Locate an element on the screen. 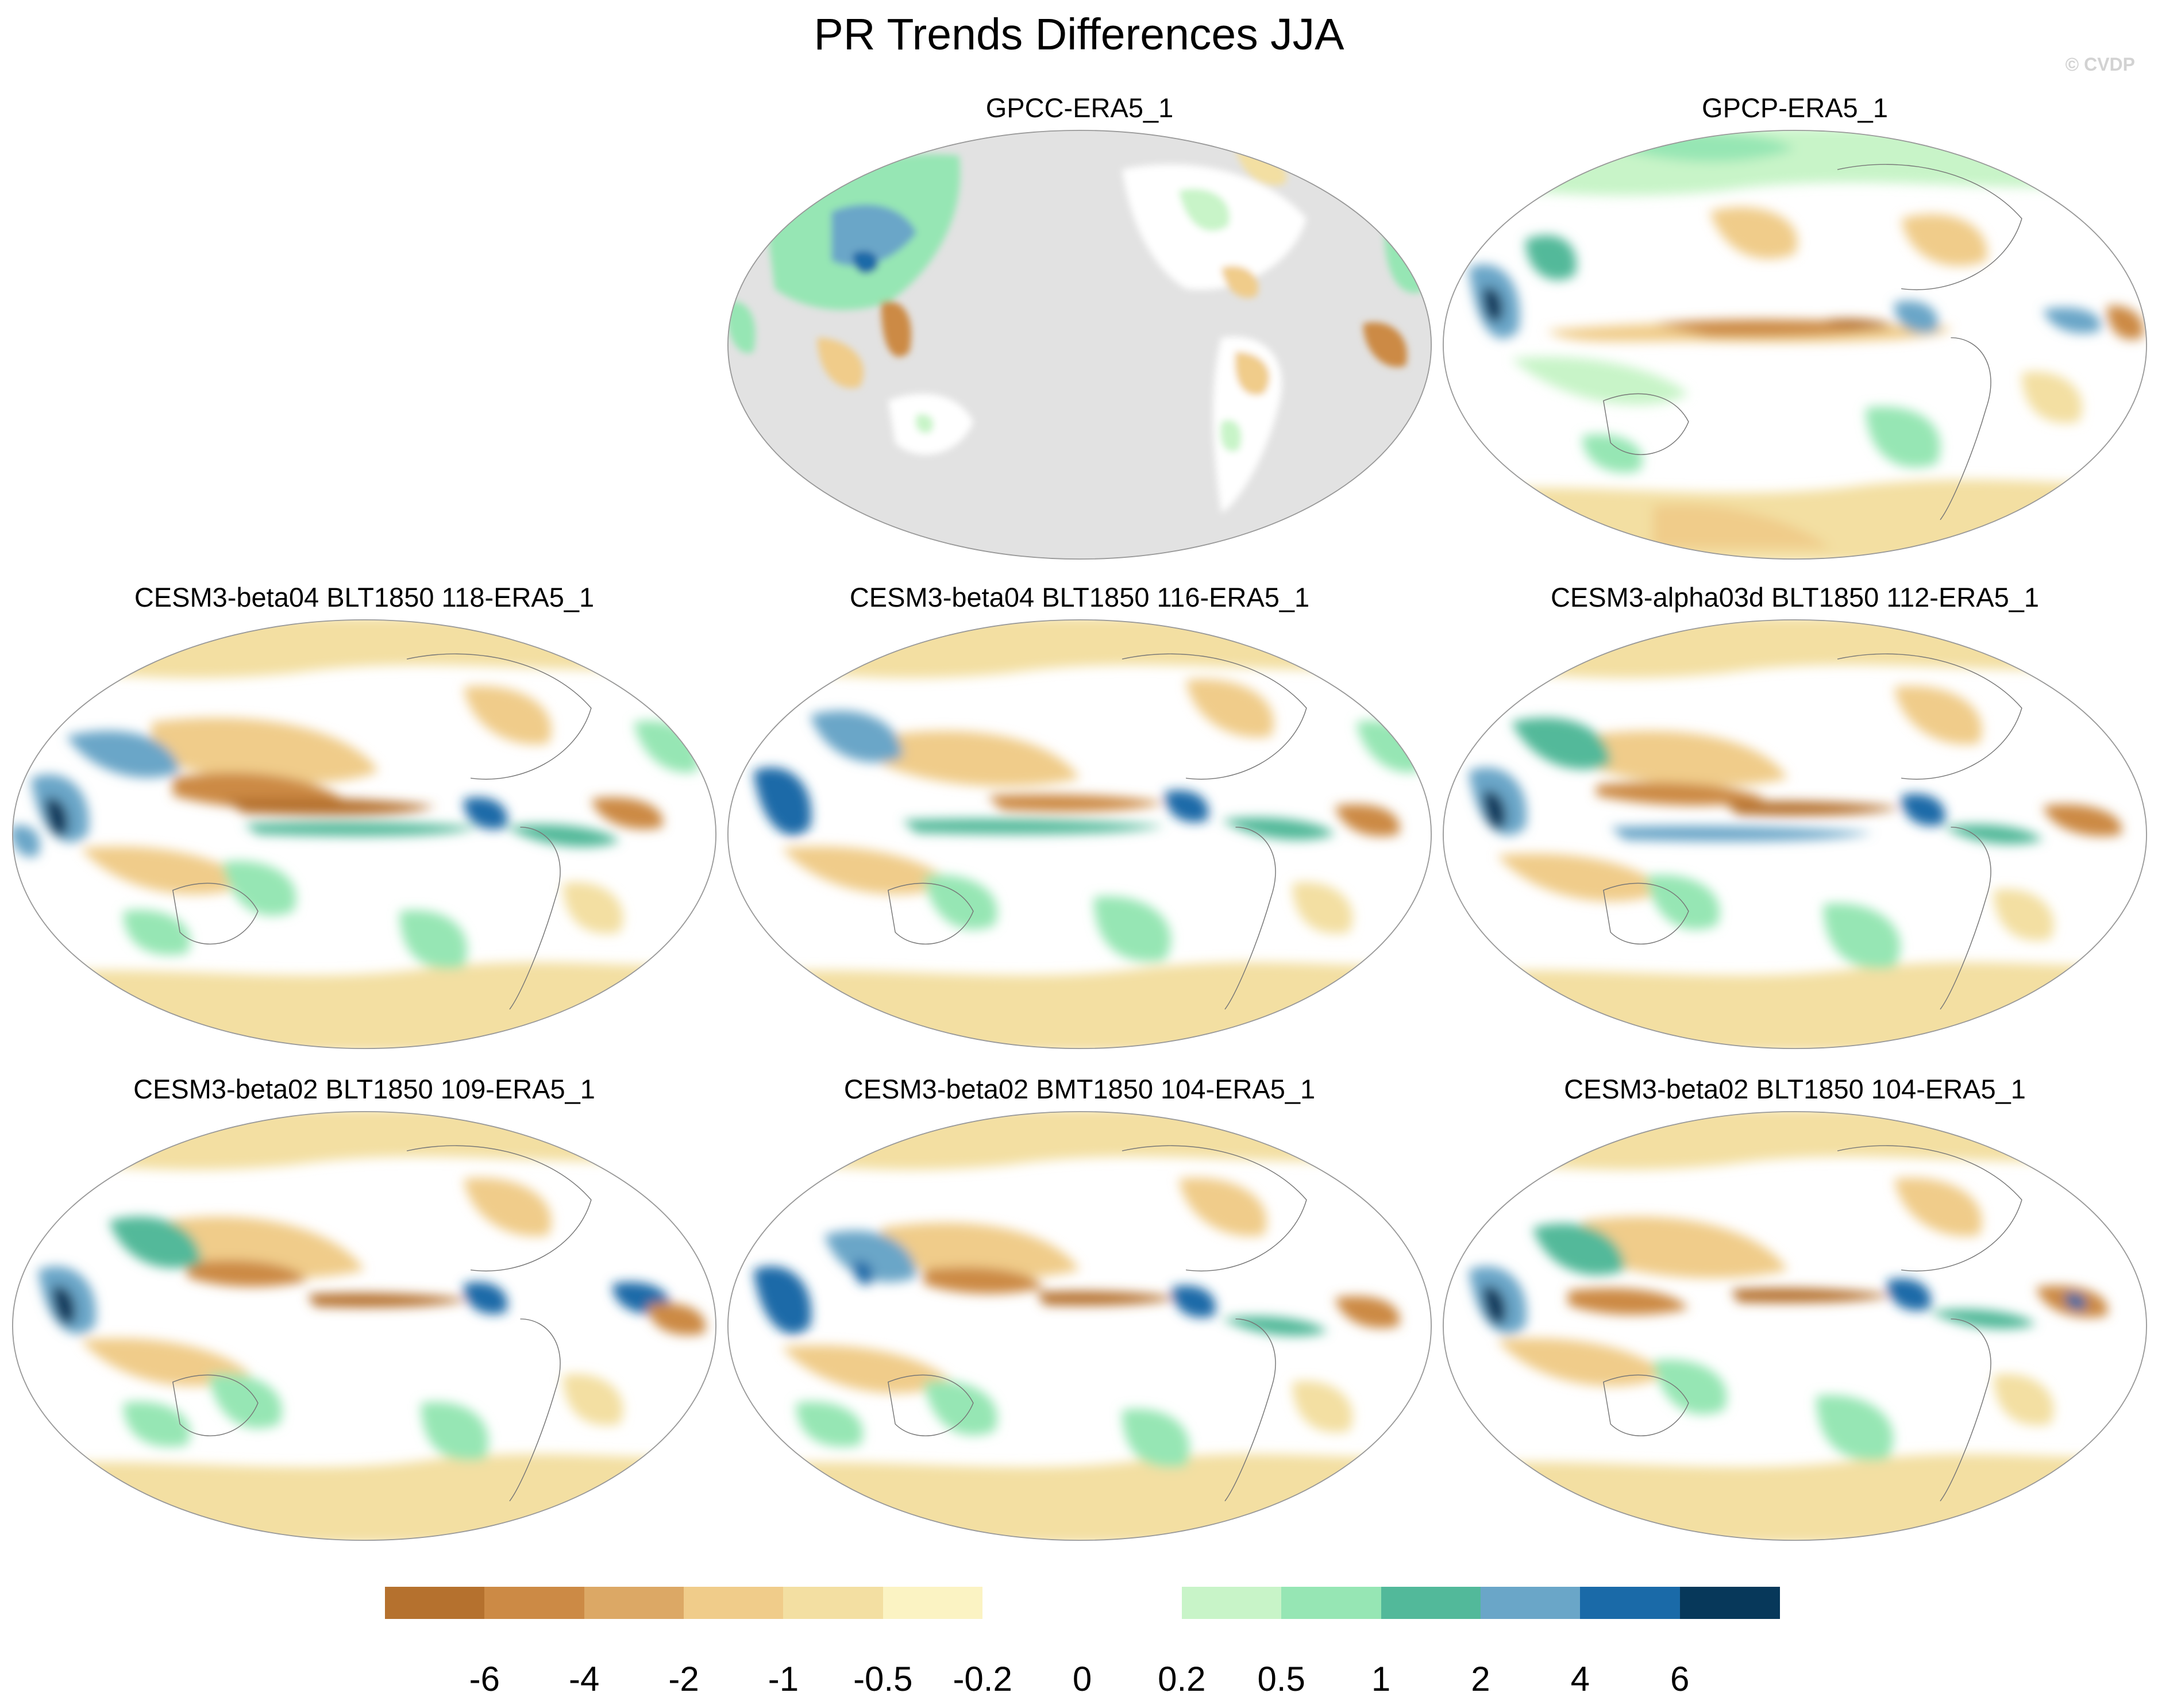 The height and width of the screenshot is (1708, 2158). colorbar is located at coordinates (1082, 1603).